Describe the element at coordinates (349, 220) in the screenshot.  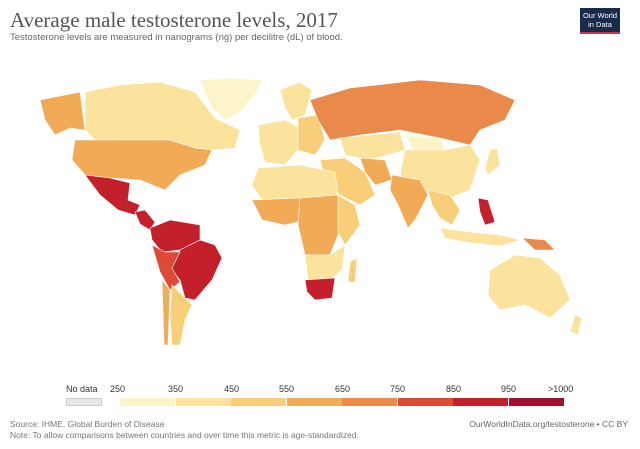
I see `region-east-africa` at that location.